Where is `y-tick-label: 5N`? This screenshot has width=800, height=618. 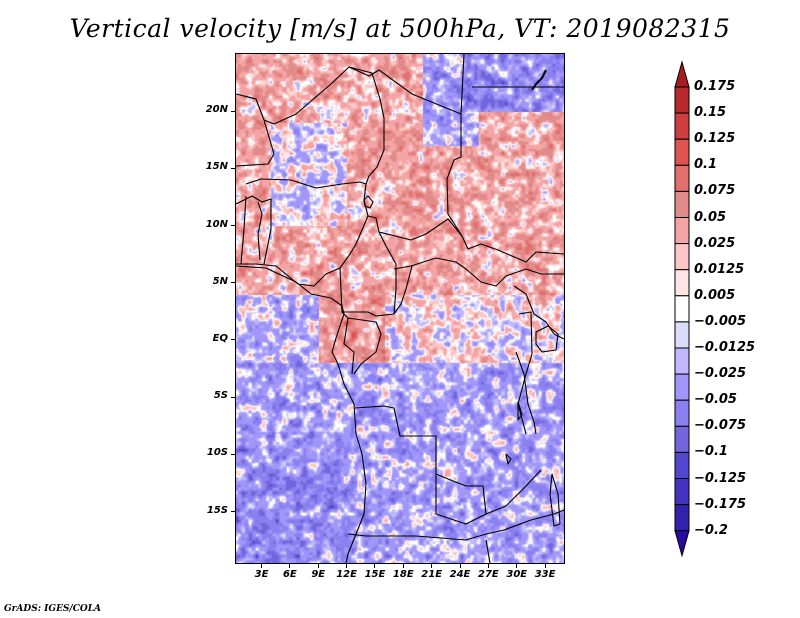
y-tick-label: 5N is located at coordinates (220, 281).